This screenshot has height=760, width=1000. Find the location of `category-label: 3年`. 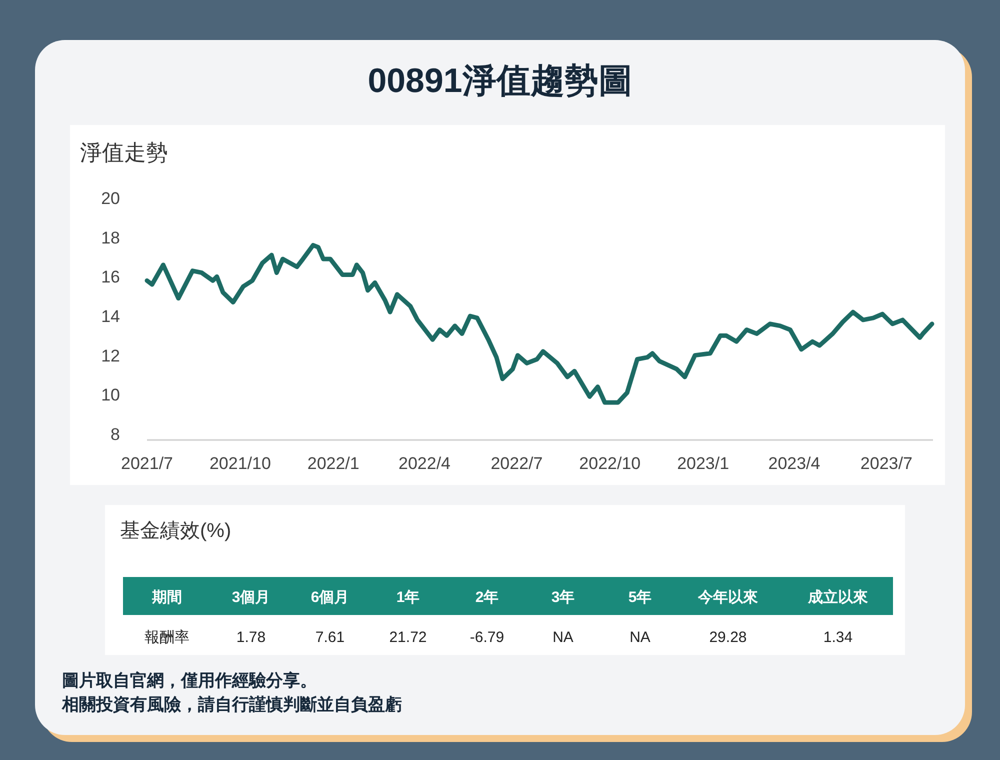

category-label: 3年 is located at coordinates (563, 597).